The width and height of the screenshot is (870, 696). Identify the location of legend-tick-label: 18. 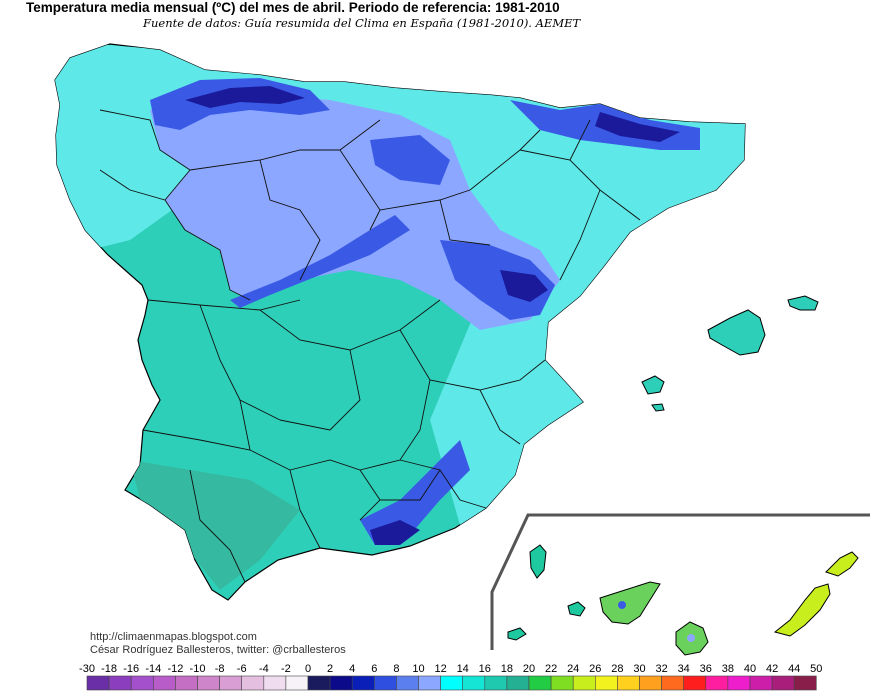
(507, 669).